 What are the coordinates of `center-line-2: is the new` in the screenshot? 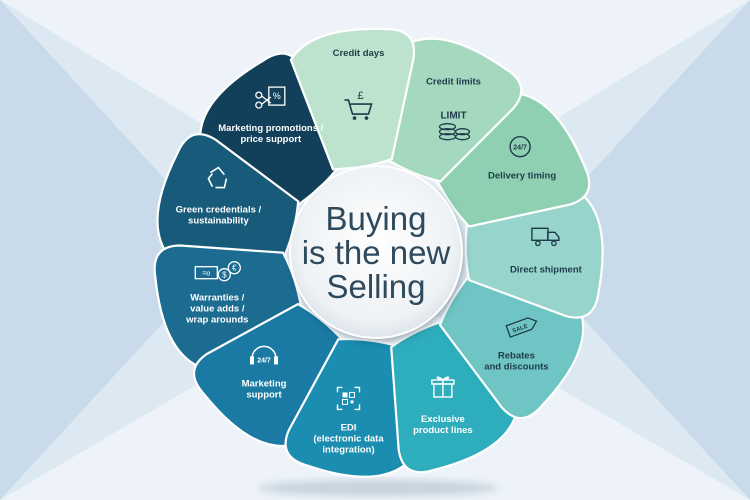 It's located at (376, 252).